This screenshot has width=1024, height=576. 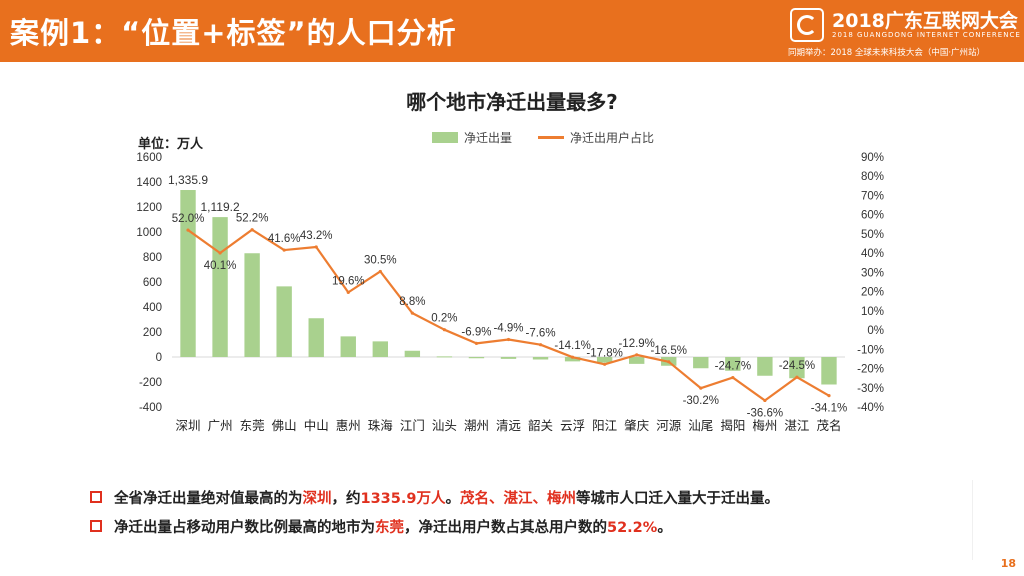 What do you see at coordinates (444, 425) in the screenshot?
I see `x-category-label: 汕头` at bounding box center [444, 425].